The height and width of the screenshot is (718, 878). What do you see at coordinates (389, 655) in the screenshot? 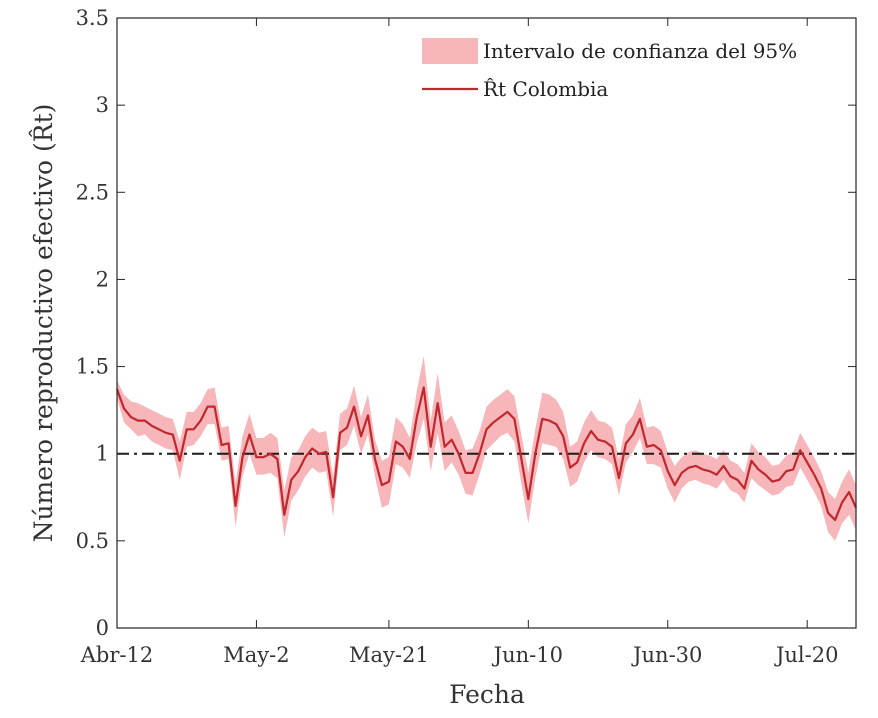
I see `x-tick-label: May-21` at bounding box center [389, 655].